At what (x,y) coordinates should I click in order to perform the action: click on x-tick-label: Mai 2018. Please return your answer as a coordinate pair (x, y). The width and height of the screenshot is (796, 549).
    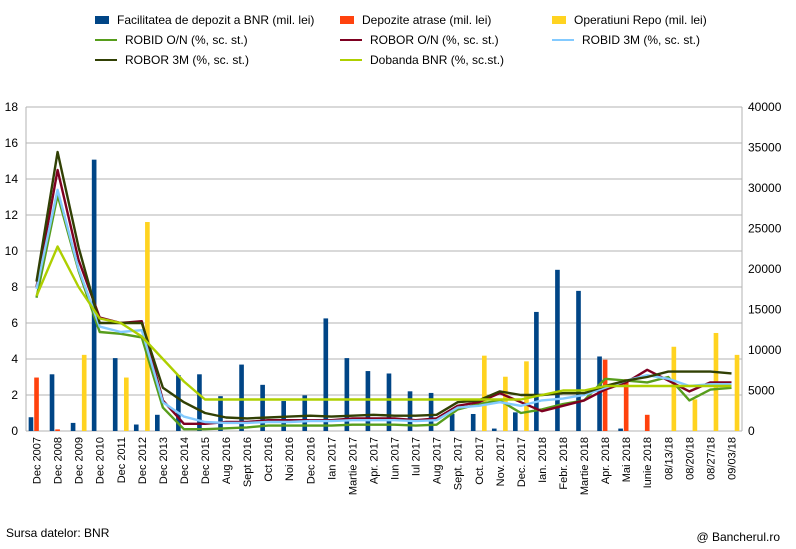
    Looking at the image, I should click on (627, 459).